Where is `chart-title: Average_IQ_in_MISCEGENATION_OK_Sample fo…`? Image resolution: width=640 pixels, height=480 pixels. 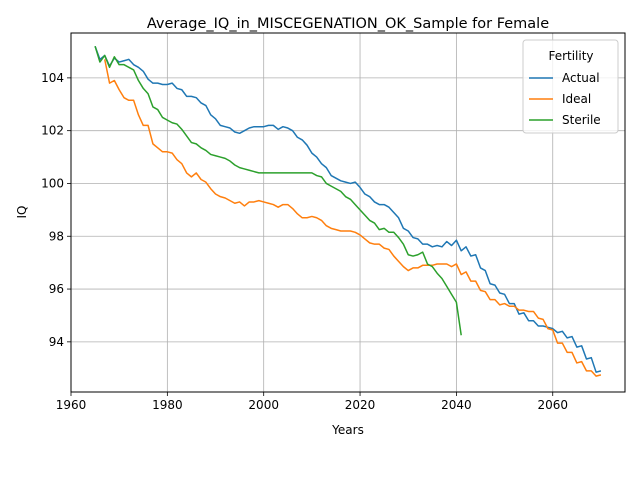
chart-title: Average_IQ_in_MISCEGENATION_OK_Sample fo… is located at coordinates (348, 24).